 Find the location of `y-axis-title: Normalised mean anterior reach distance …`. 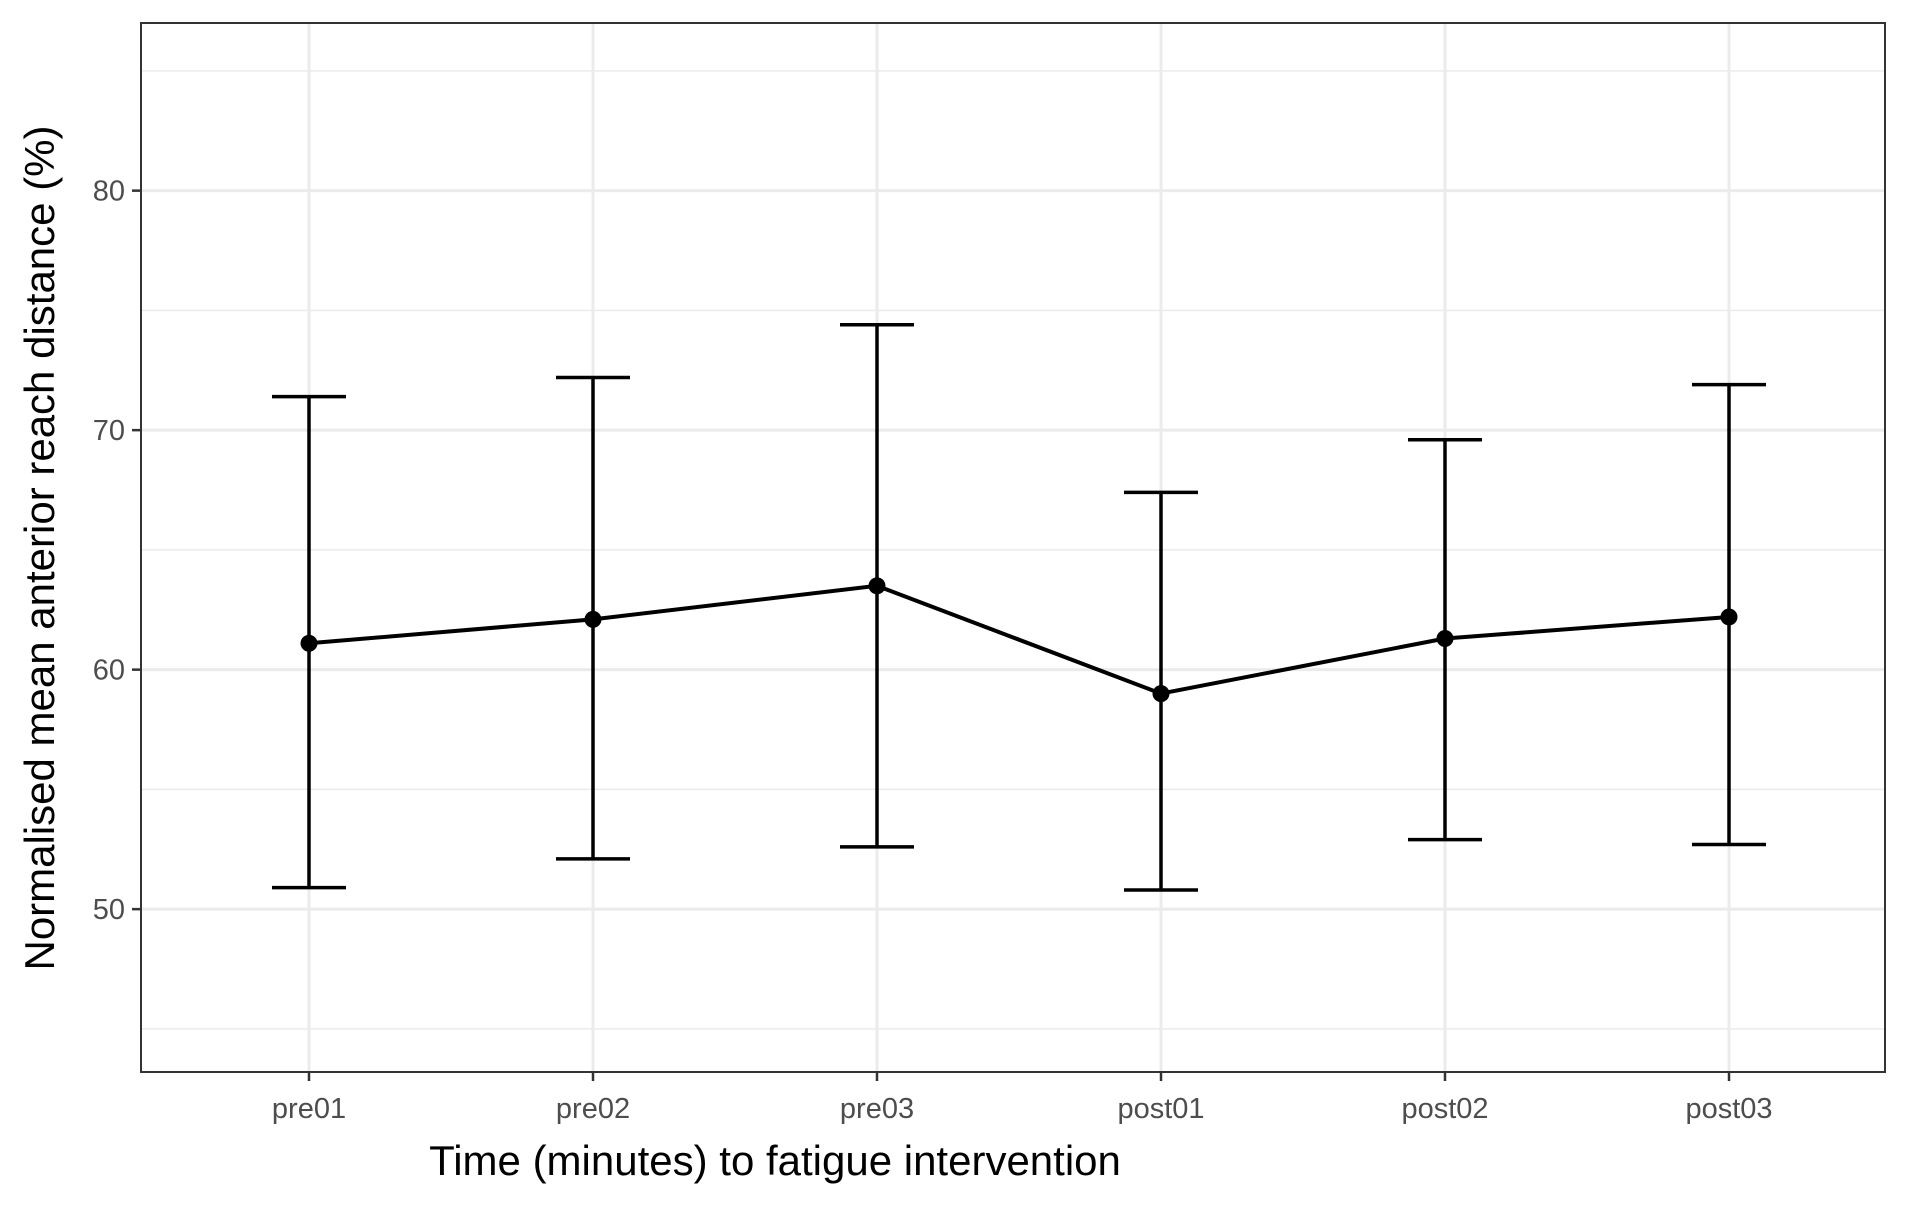

y-axis-title: Normalised mean anterior reach distance … is located at coordinates (39, 547).